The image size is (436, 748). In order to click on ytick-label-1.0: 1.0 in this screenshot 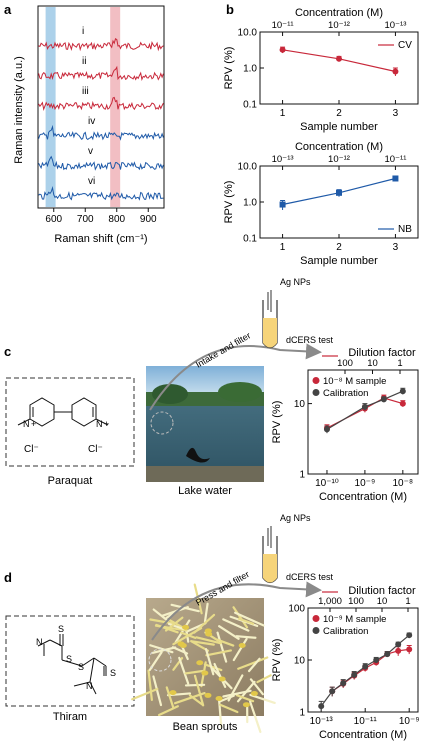, I will do `click(250, 203)`.